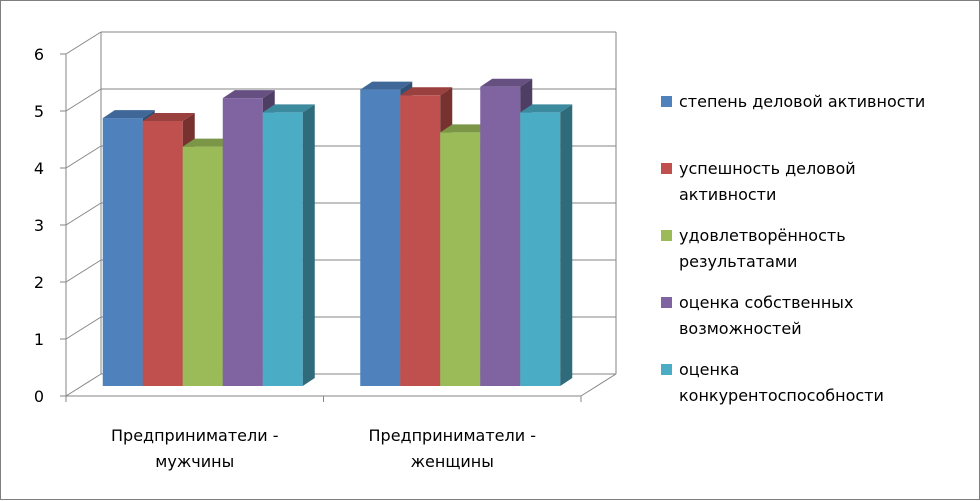  I want to click on legend-entry-label: степень деловой активности, so click(802, 101).